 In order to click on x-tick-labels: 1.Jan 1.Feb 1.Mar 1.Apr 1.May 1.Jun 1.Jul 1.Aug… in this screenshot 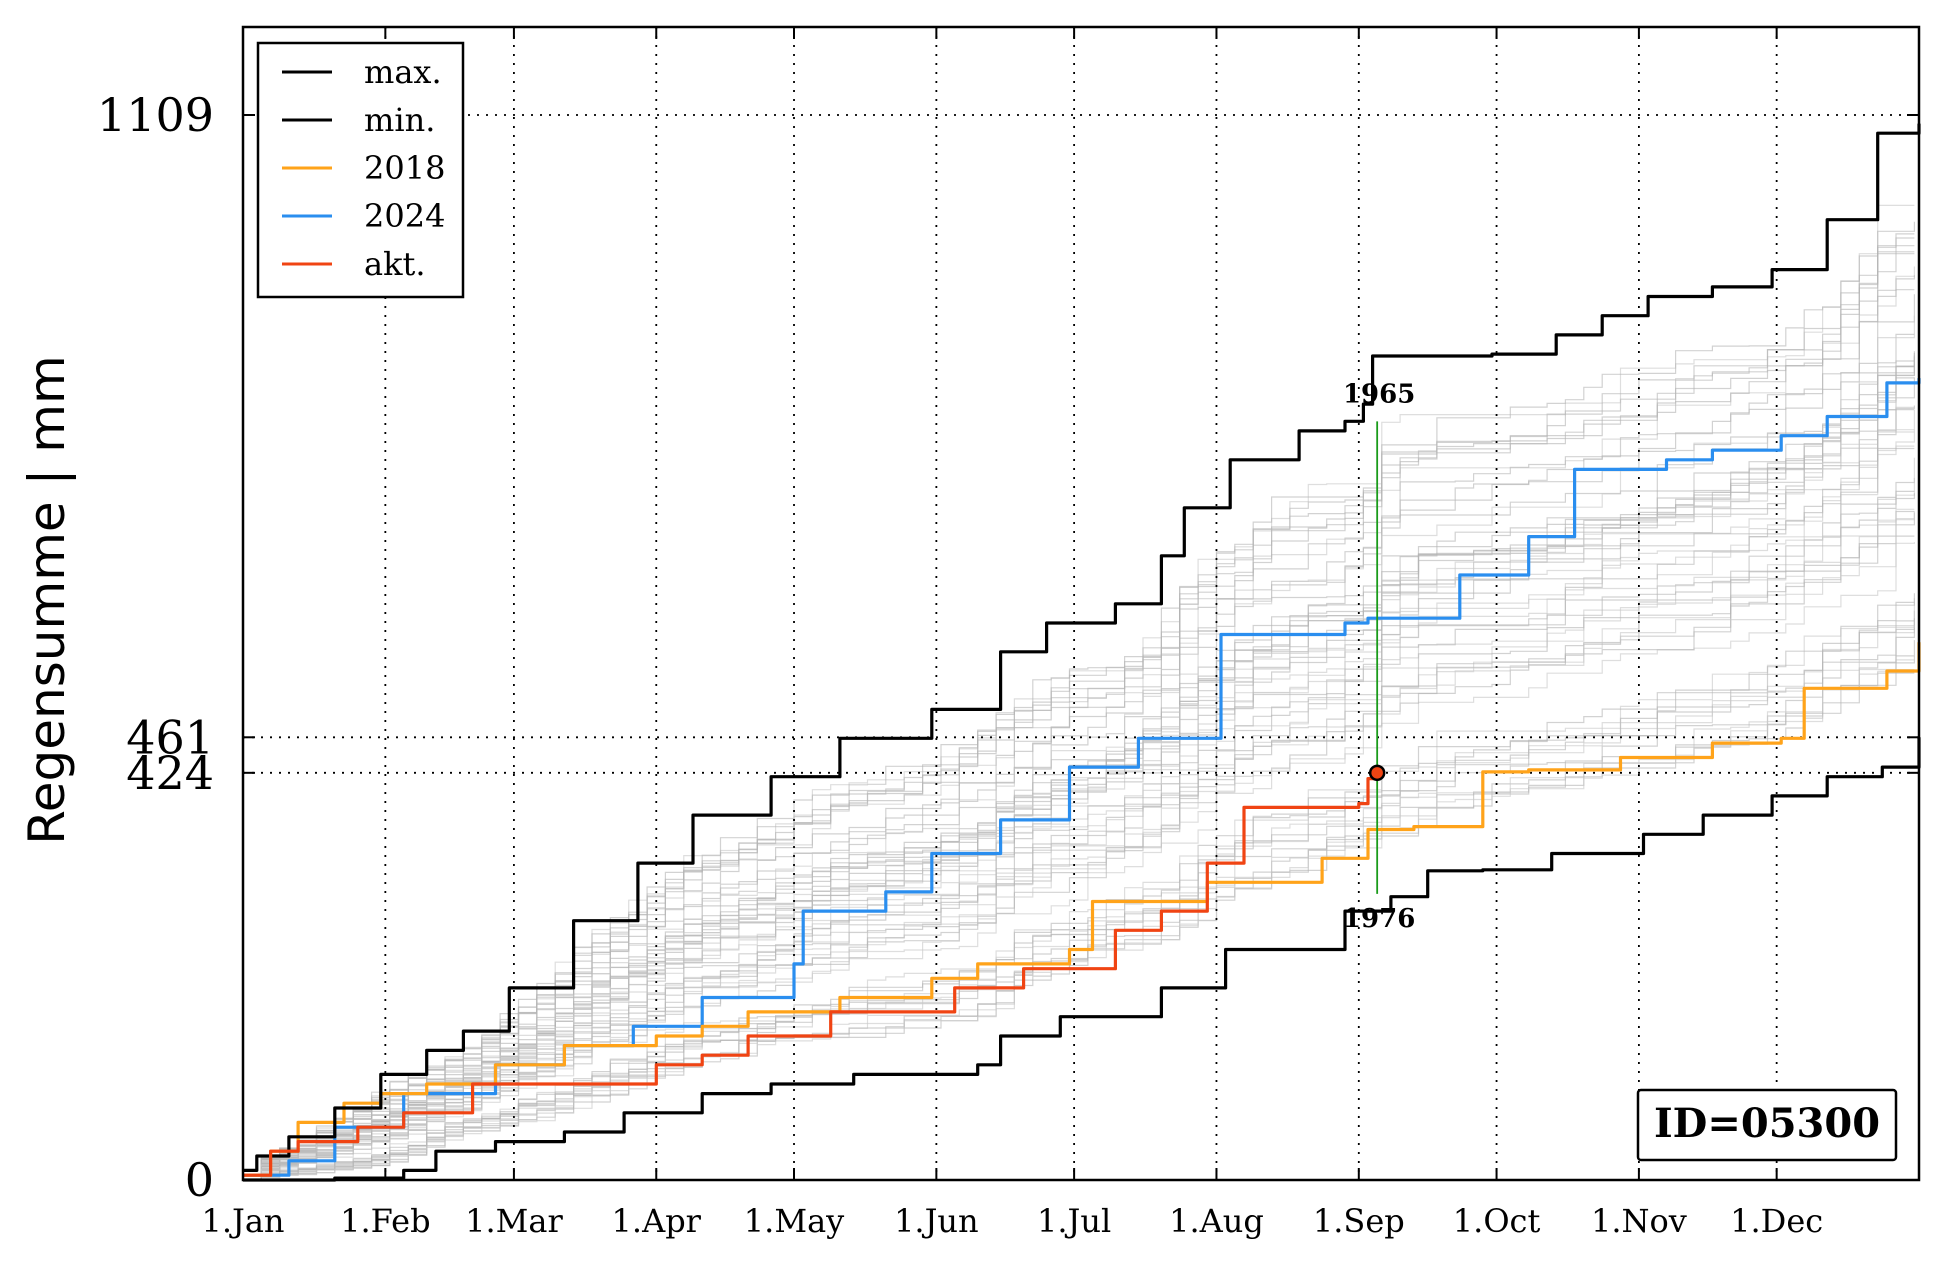, I will do `click(1012, 1221)`.